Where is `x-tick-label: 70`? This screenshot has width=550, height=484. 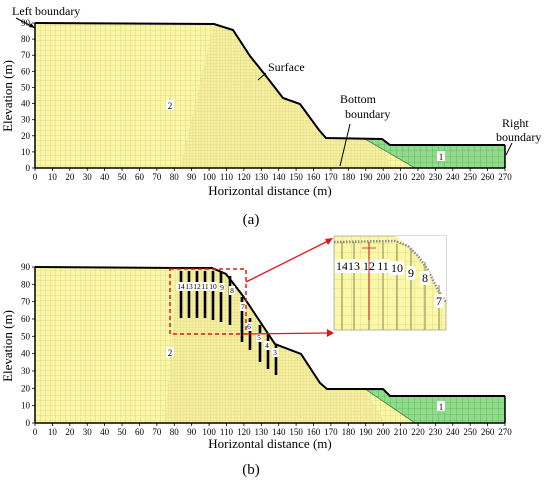
x-tick-label: 70 is located at coordinates (157, 177).